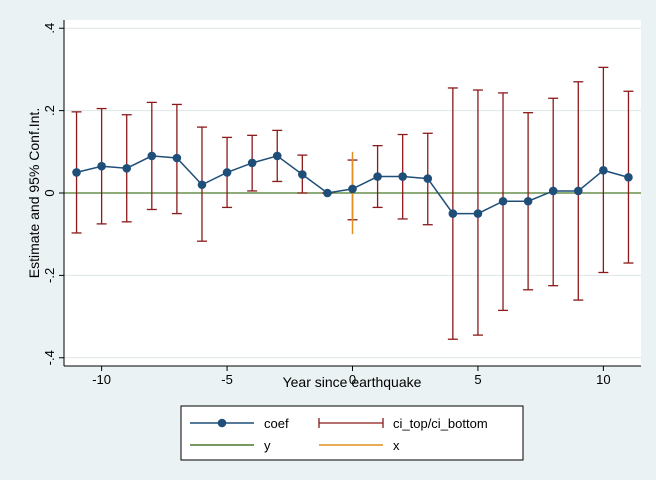 The image size is (656, 485). What do you see at coordinates (227, 379) in the screenshot?
I see `x-tick-label: -5` at bounding box center [227, 379].